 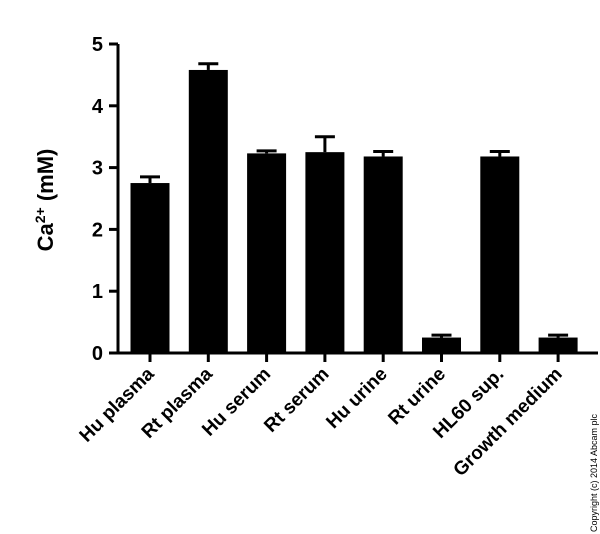 What do you see at coordinates (45, 236) in the screenshot?
I see `y-axis-label-base: Ca` at bounding box center [45, 236].